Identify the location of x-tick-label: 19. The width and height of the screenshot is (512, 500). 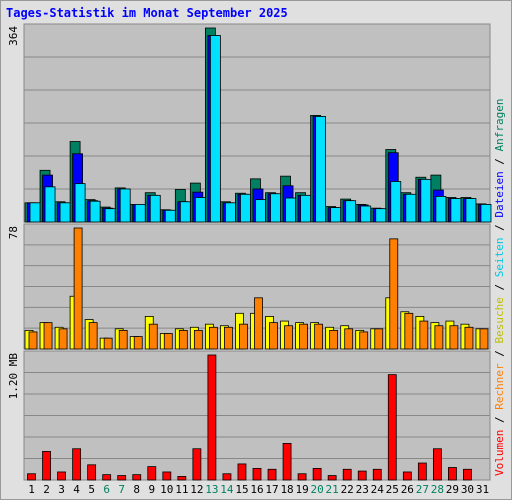
(301, 489).